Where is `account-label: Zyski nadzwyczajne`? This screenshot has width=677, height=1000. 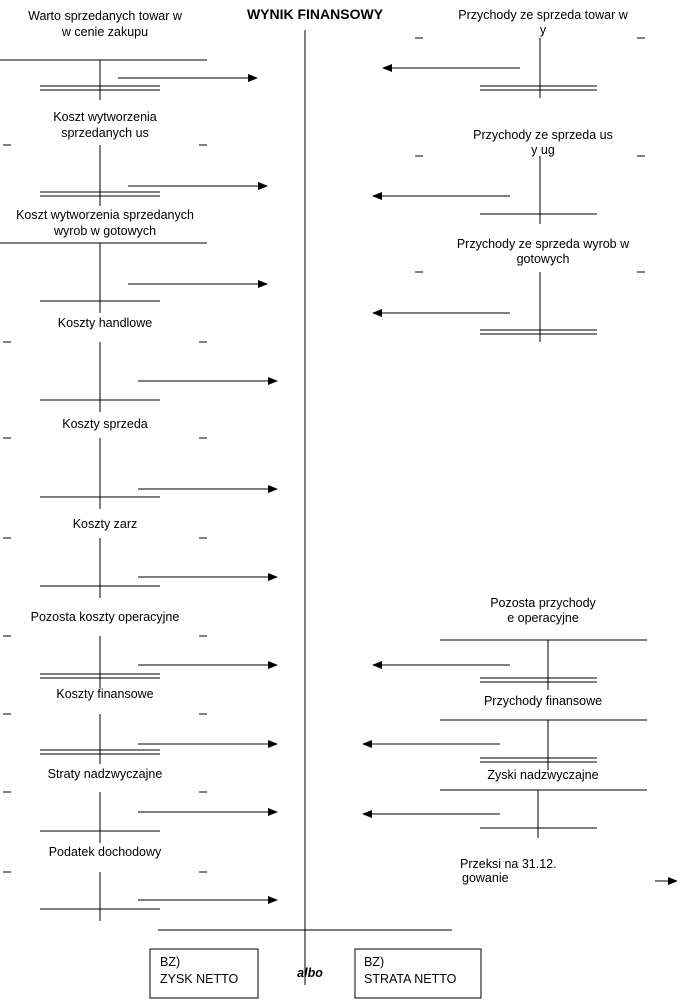
account-label: Zyski nadzwyczajne is located at coordinates (542, 775).